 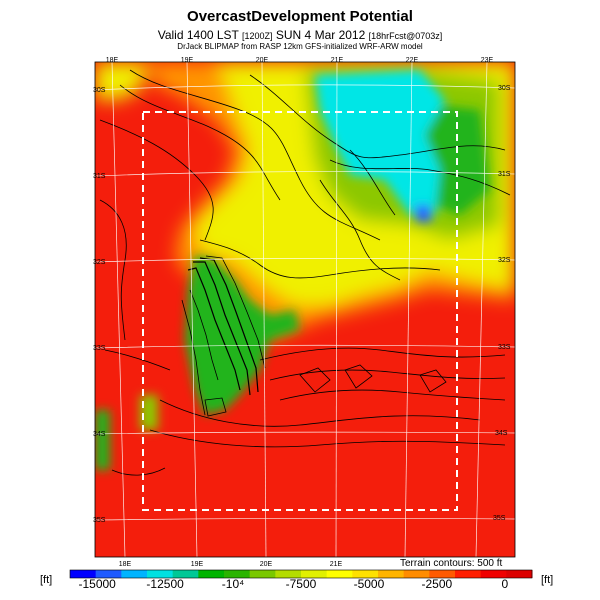 I want to click on lon-label-top: 22E, so click(x=412, y=60).